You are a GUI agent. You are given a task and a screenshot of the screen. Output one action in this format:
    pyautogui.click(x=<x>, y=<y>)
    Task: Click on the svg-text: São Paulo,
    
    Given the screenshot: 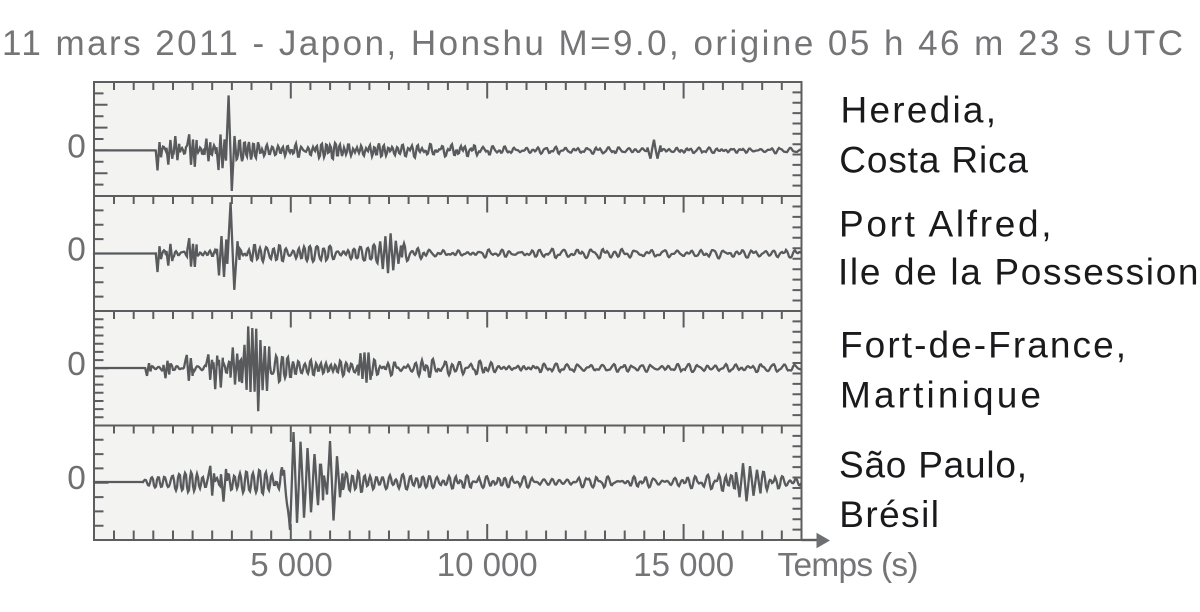 What is the action you would take?
    pyautogui.click(x=933, y=465)
    